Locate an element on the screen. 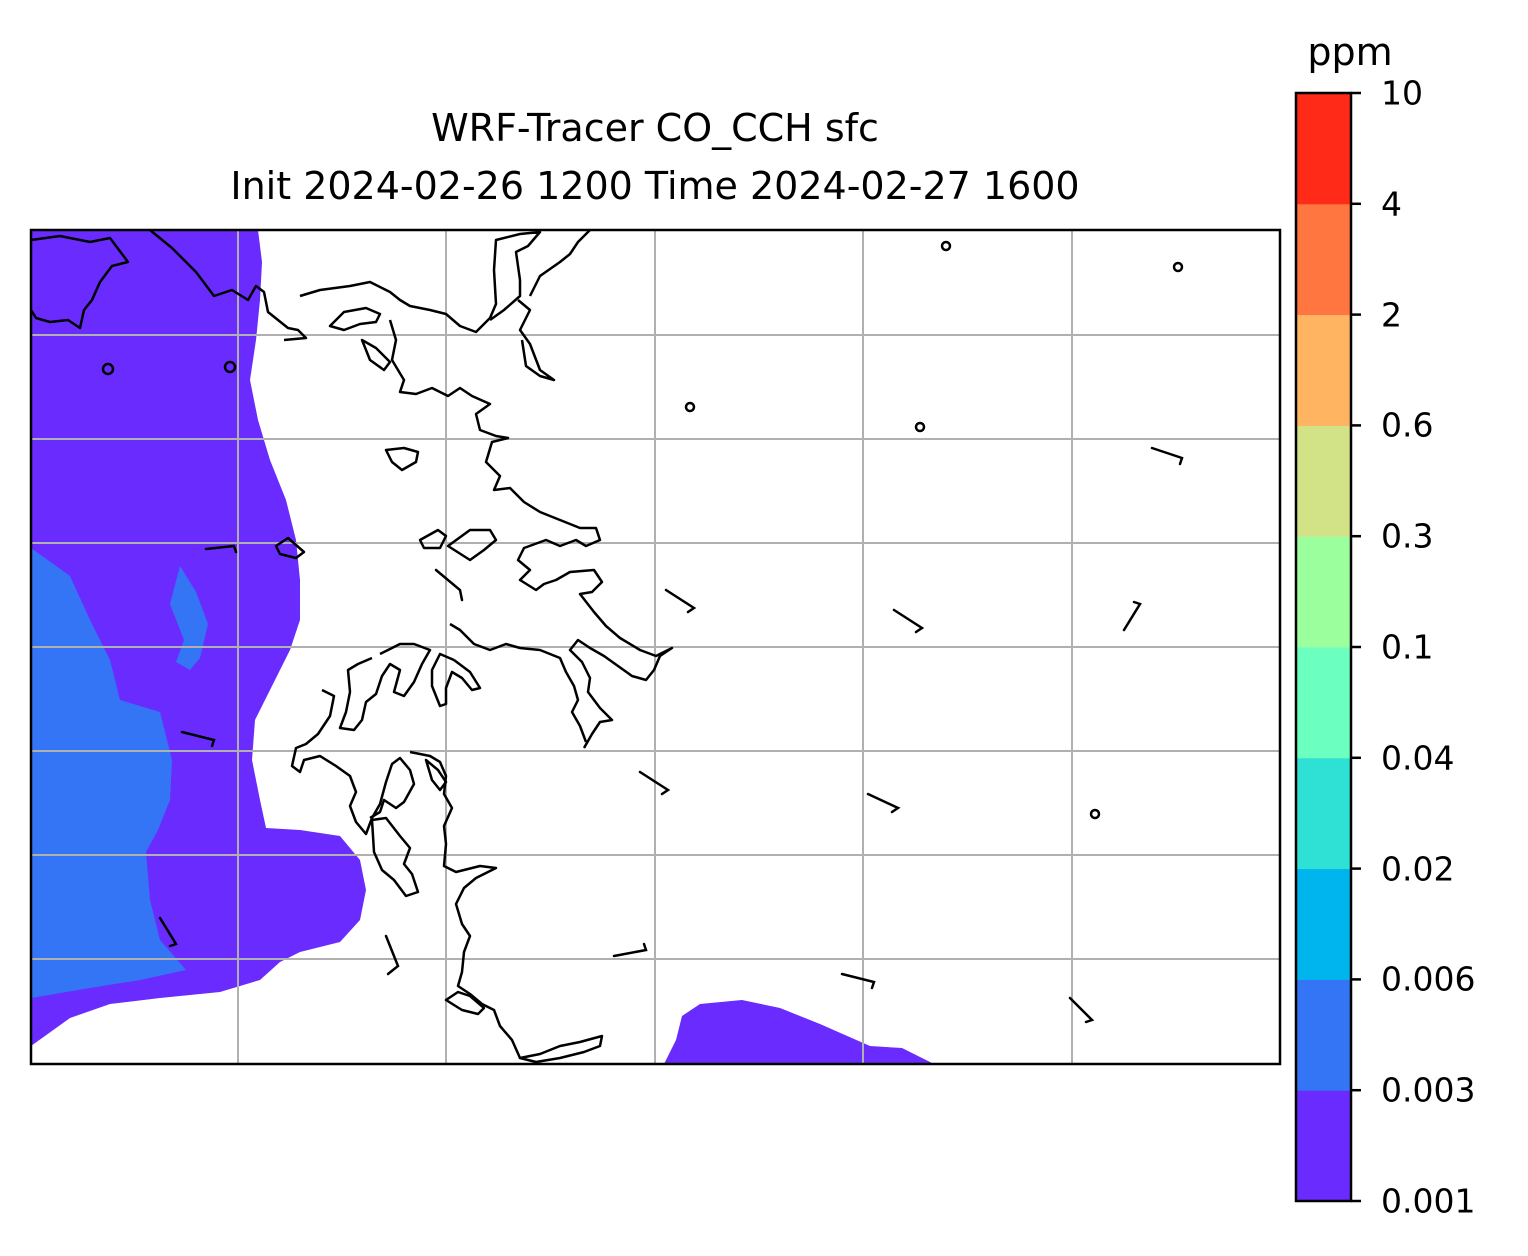 Image resolution: width=1528 pixels, height=1256 pixels. colorbar-tick-label: 4 is located at coordinates (1391, 204).